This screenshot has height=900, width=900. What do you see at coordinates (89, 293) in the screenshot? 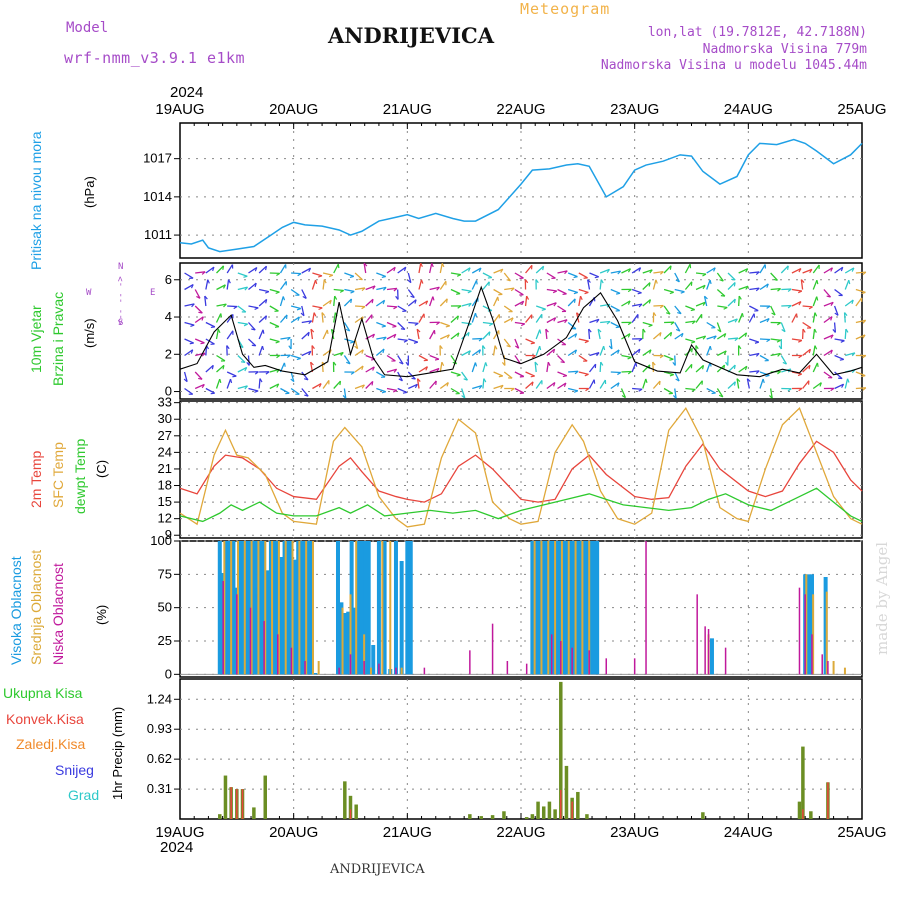
I see `compass-w: W` at bounding box center [89, 293].